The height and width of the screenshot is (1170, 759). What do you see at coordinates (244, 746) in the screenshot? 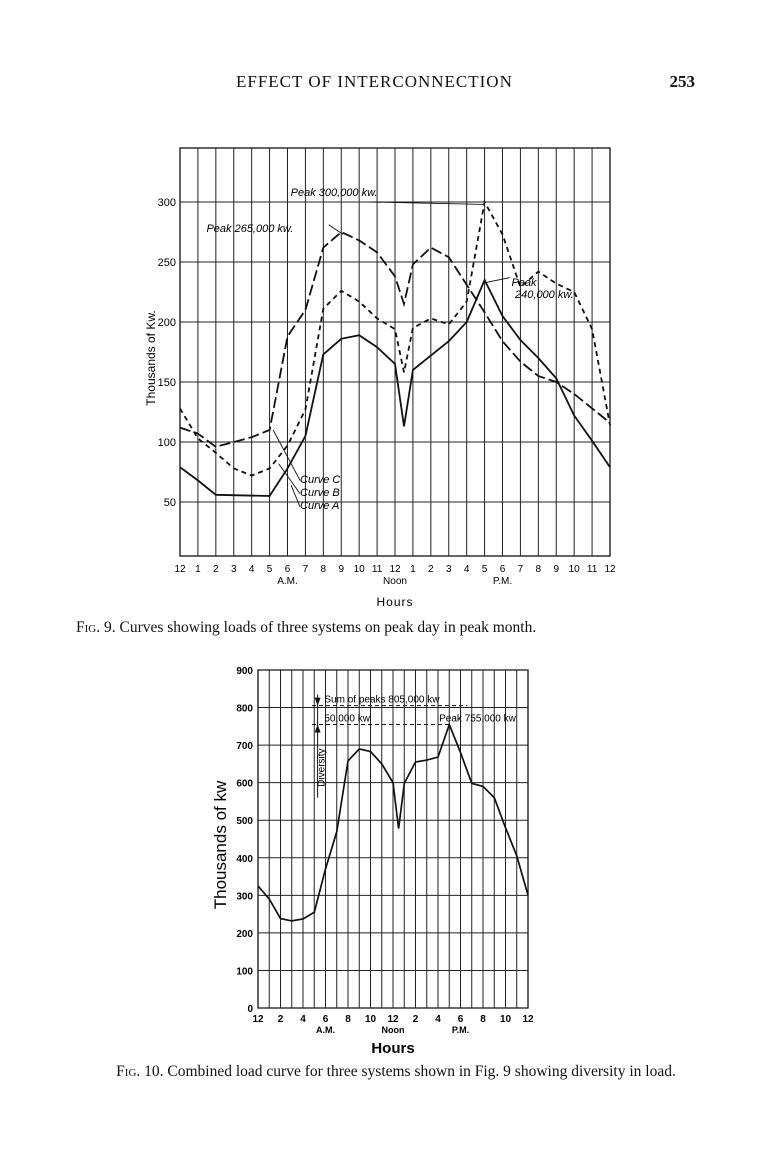
I see `fig10-y-tick-label: 700` at bounding box center [244, 746].